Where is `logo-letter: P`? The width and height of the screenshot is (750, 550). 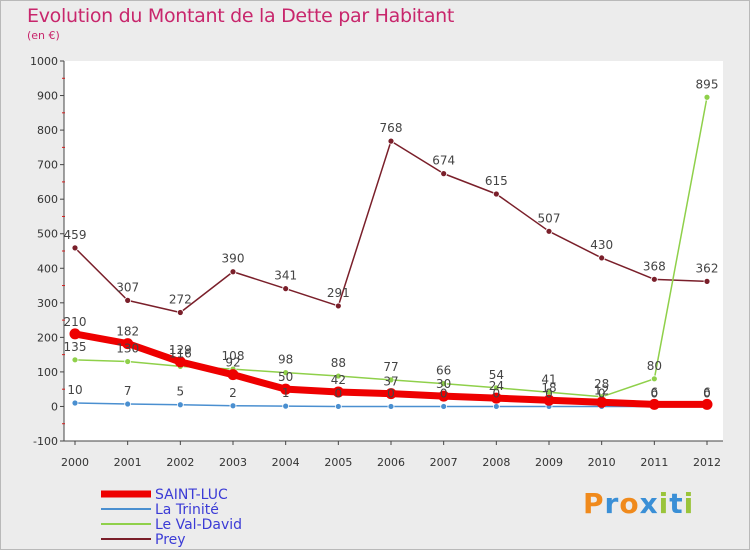
logo-letter: P is located at coordinates (594, 503).